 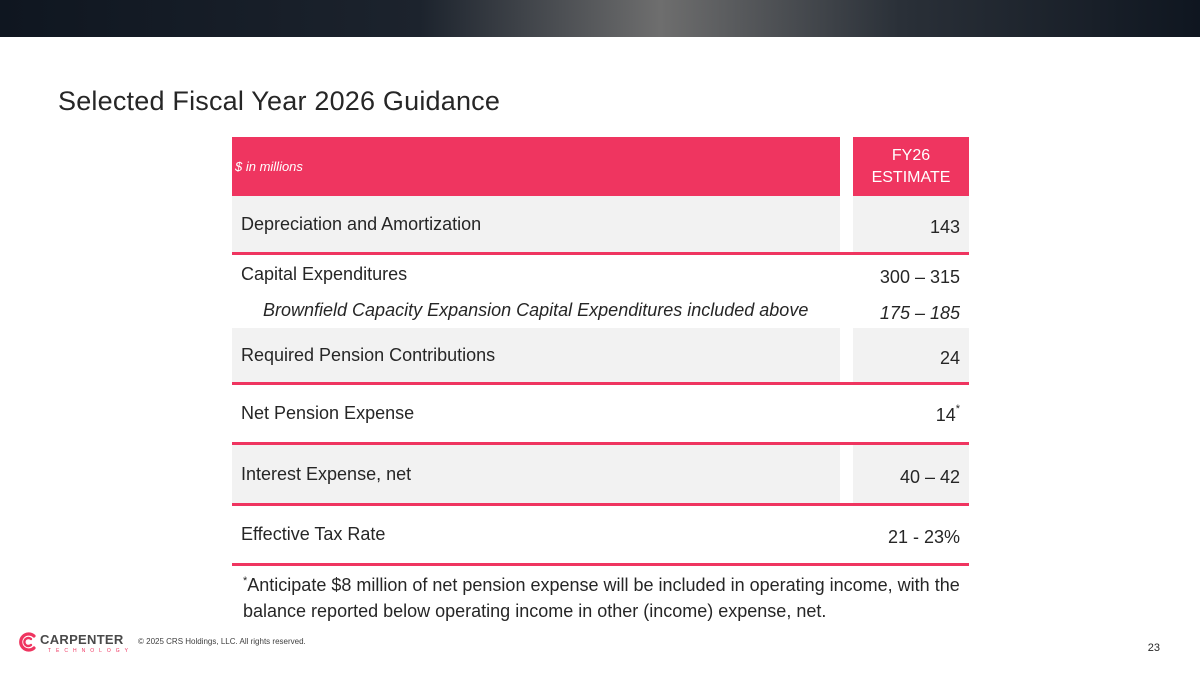 I want to click on page-title: Selected Fiscal Year 2026 Guidance, so click(x=279, y=101).